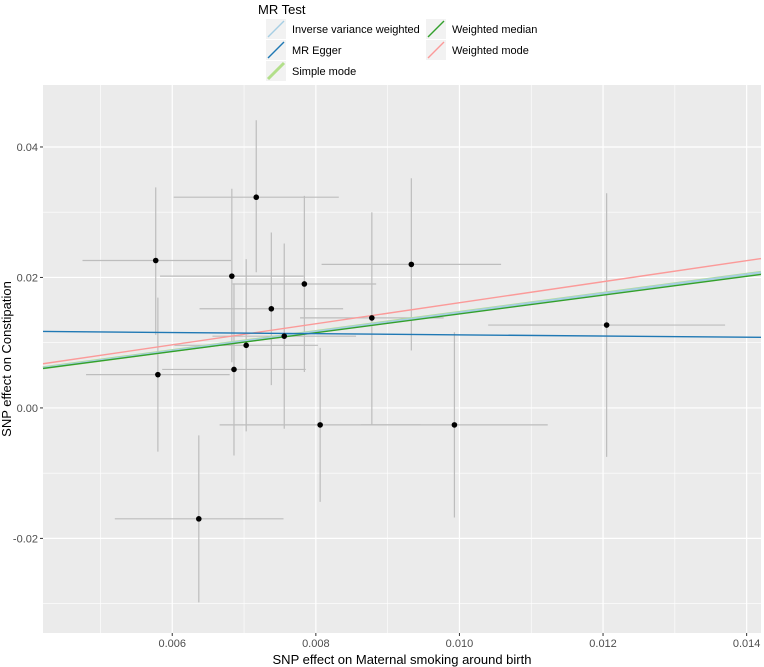 The width and height of the screenshot is (764, 667). I want to click on legend-label: Weighted mode, so click(490, 51).